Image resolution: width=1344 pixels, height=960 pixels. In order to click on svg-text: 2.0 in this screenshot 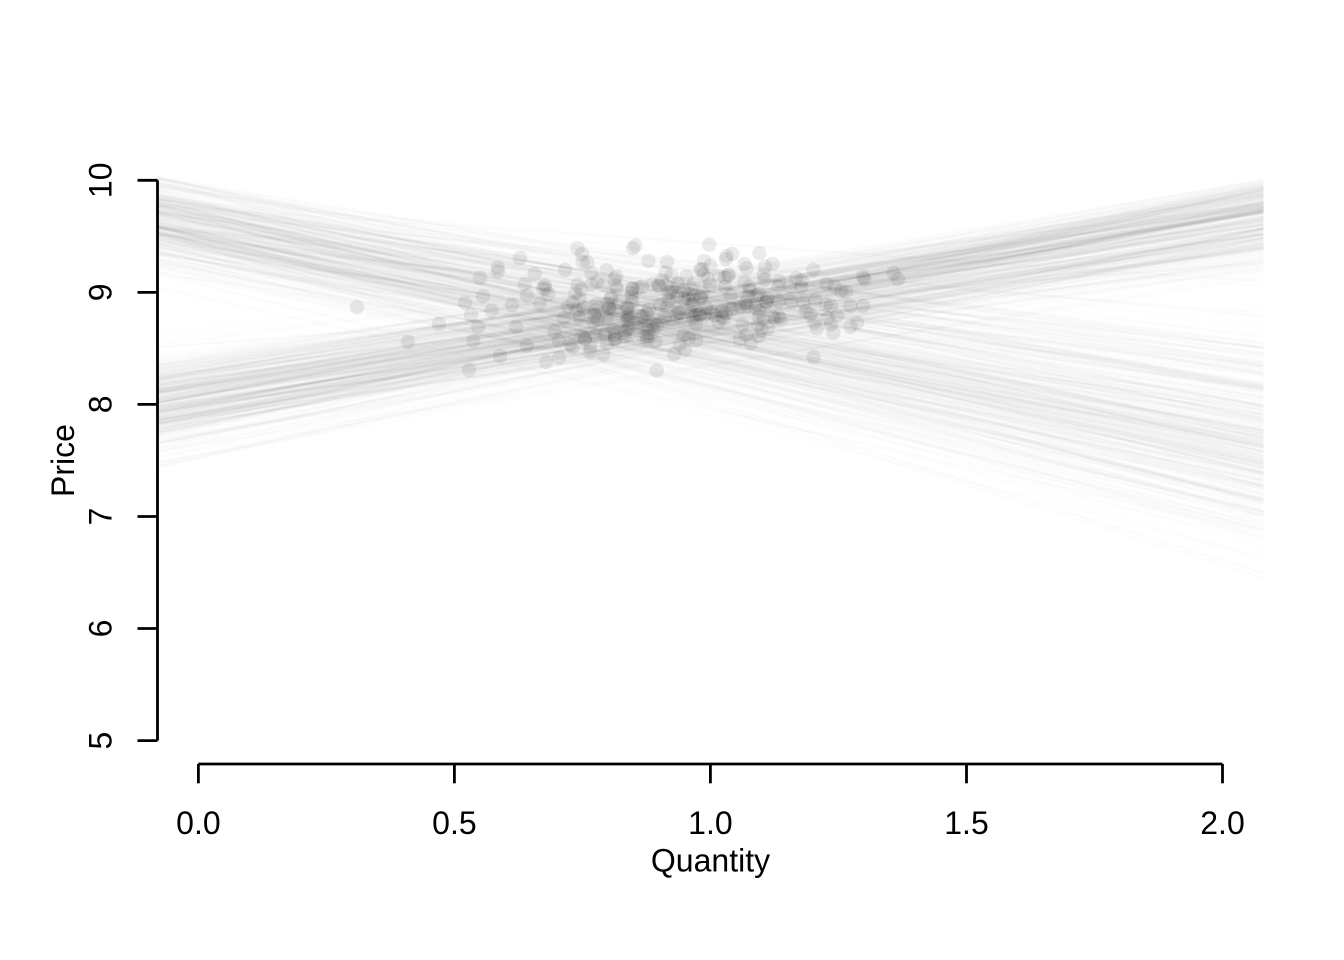, I will do `click(1222, 823)`.